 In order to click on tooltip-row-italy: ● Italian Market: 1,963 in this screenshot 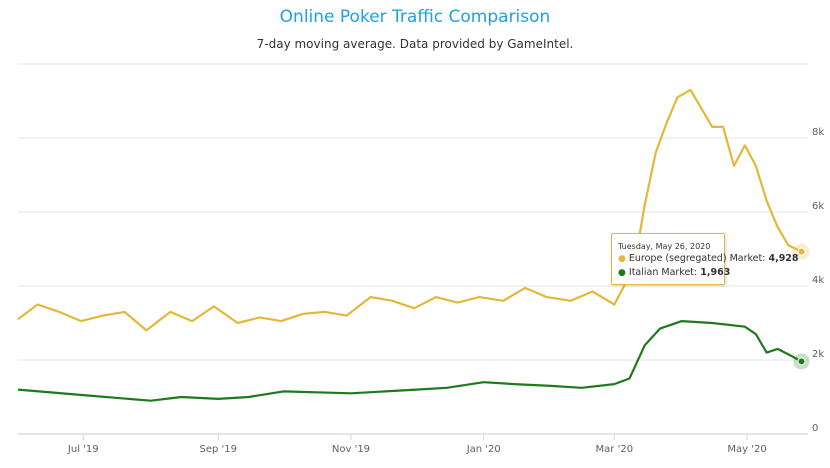, I will do `click(674, 272)`.